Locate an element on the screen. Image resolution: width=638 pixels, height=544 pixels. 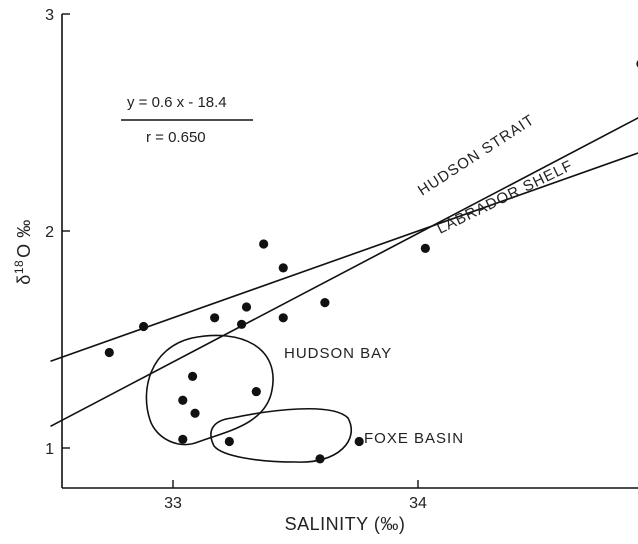
x-axis-label: SALINITY (‰) is located at coordinates (345, 524).